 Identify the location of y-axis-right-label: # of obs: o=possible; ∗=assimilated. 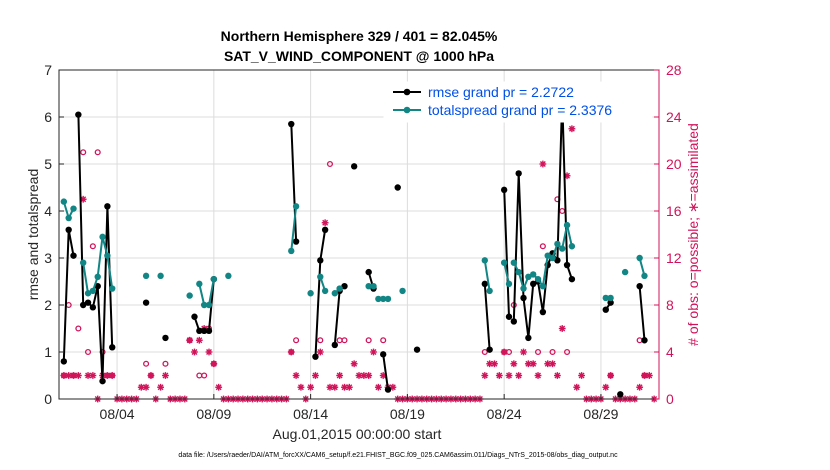
(693, 234).